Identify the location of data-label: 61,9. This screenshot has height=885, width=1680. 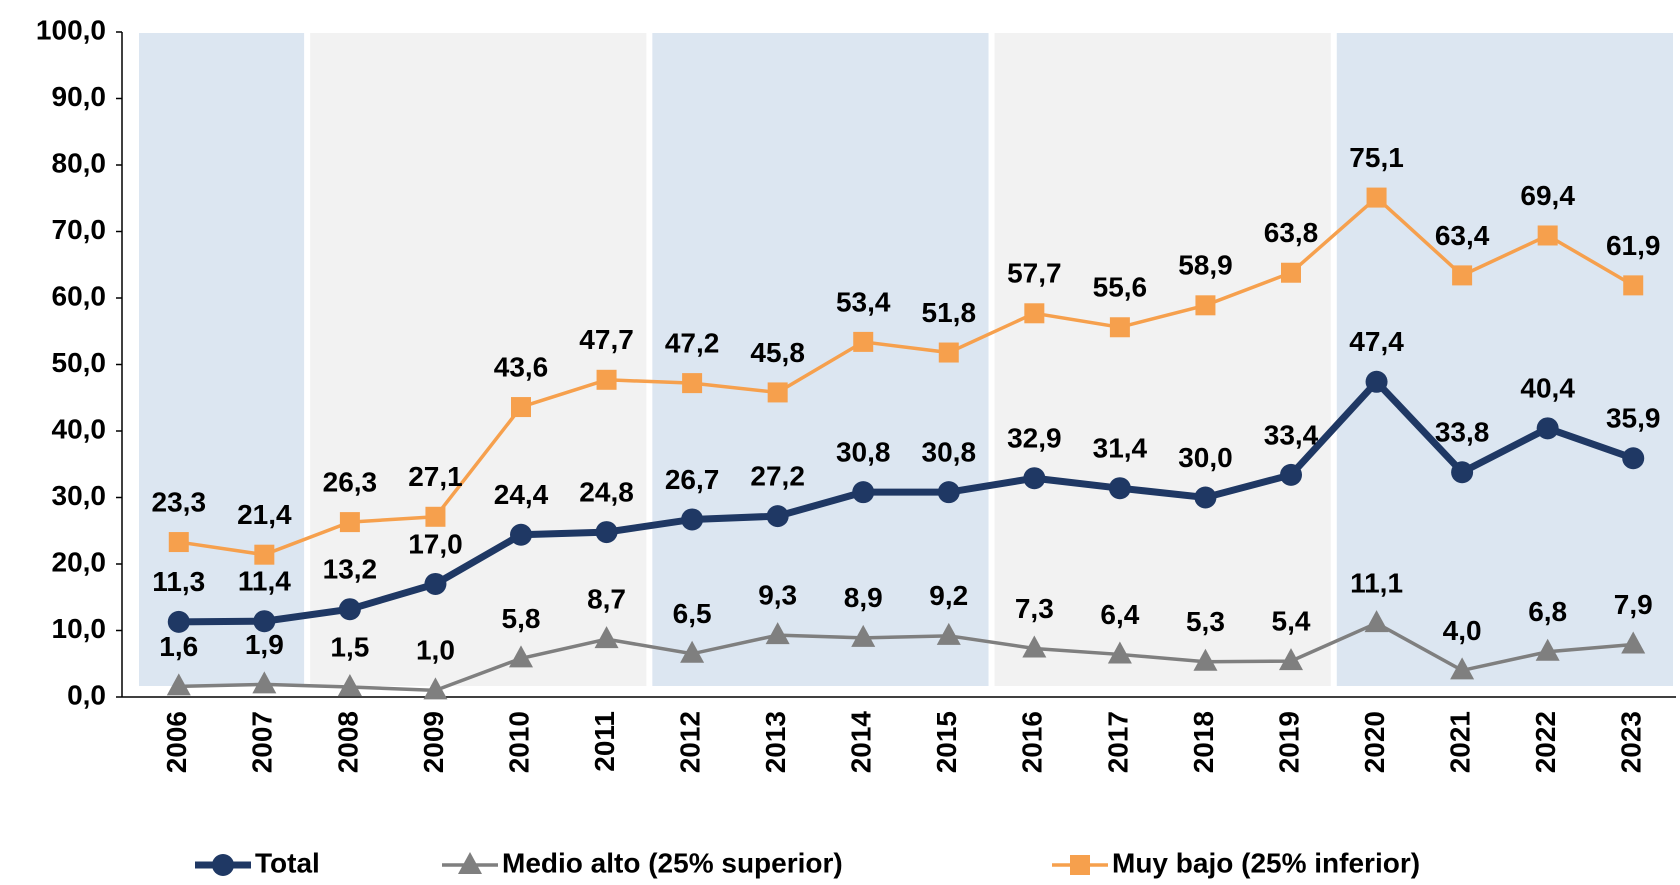
(1633, 245).